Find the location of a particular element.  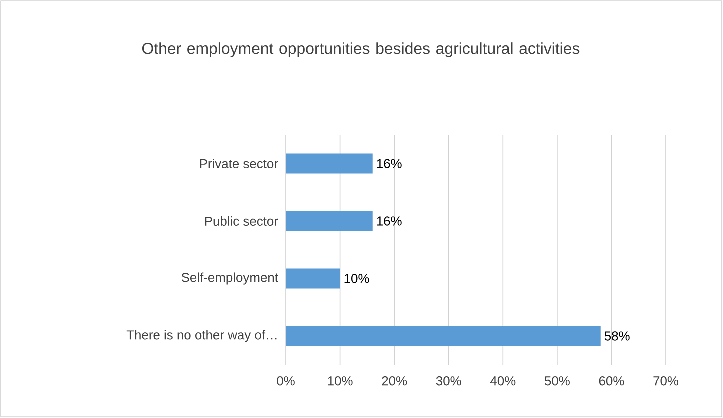

chart-title: Other employment opportunities besides agricultural activities is located at coordinates (361, 50).